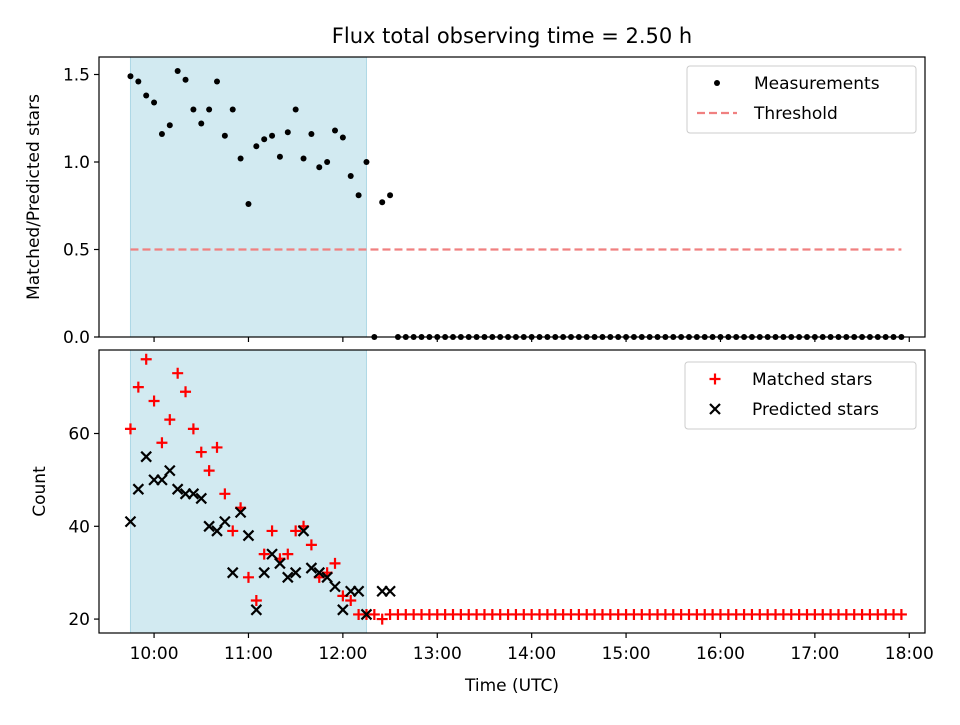 This screenshot has width=960, height=725. Describe the element at coordinates (76, 251) in the screenshot. I see `y-tick-label: 0.5` at that location.